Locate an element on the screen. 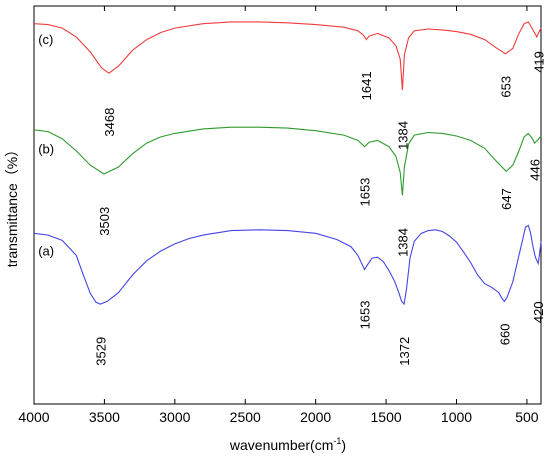 This screenshot has width=550, height=465. peak-label: 660 is located at coordinates (504, 335).